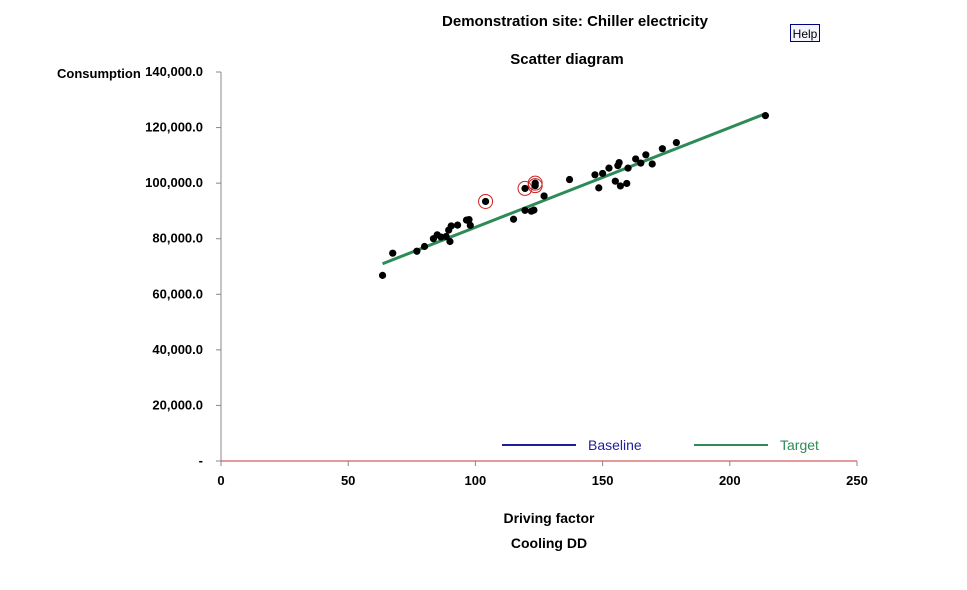  Describe the element at coordinates (99, 73) in the screenshot. I see `y-axis-label: Consumption` at that location.